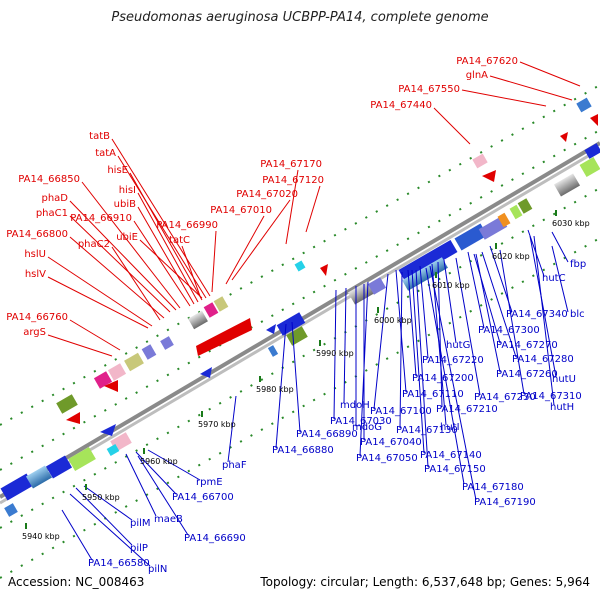  Describe the element at coordinates (433, 394) in the screenshot. I see `reverse-gene-label: PA14_67110` at that location.